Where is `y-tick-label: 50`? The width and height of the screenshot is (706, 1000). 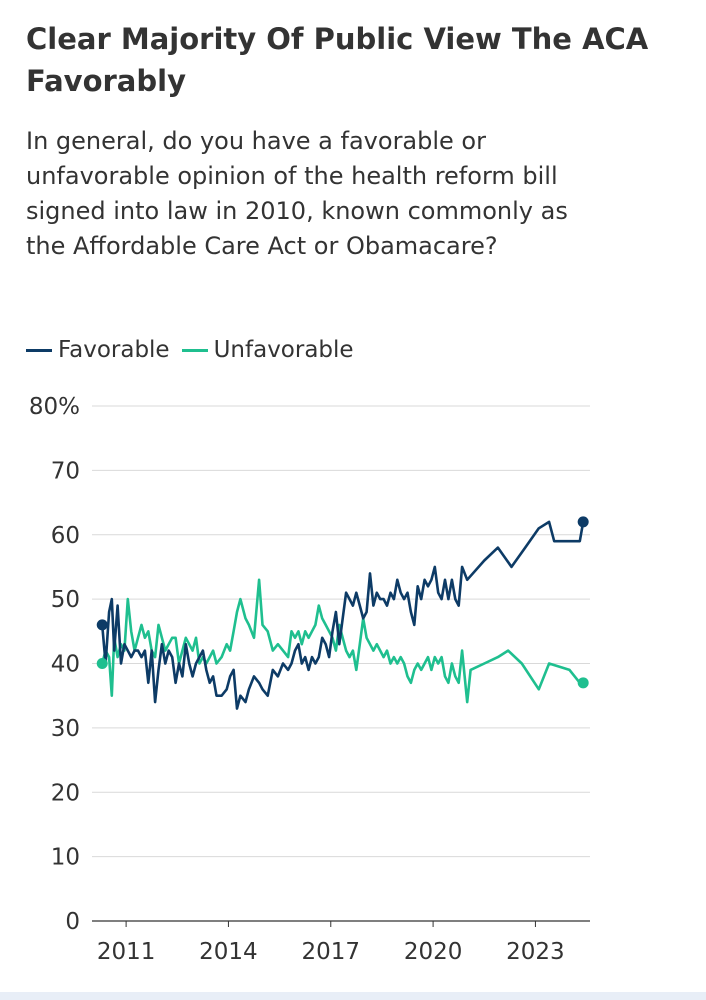 y-tick-label: 50 is located at coordinates (65, 600).